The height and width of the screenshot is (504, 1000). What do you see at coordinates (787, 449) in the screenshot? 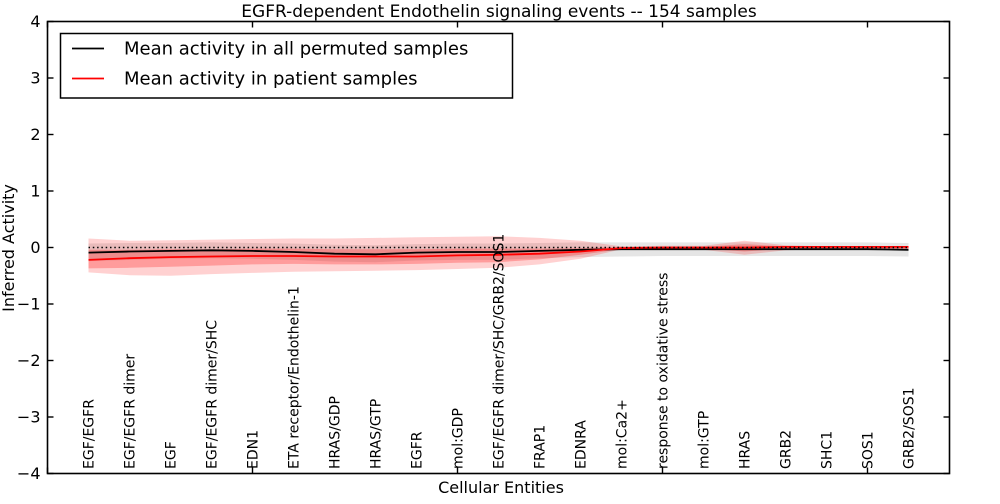
I see `category-label: GRB2` at bounding box center [787, 449].